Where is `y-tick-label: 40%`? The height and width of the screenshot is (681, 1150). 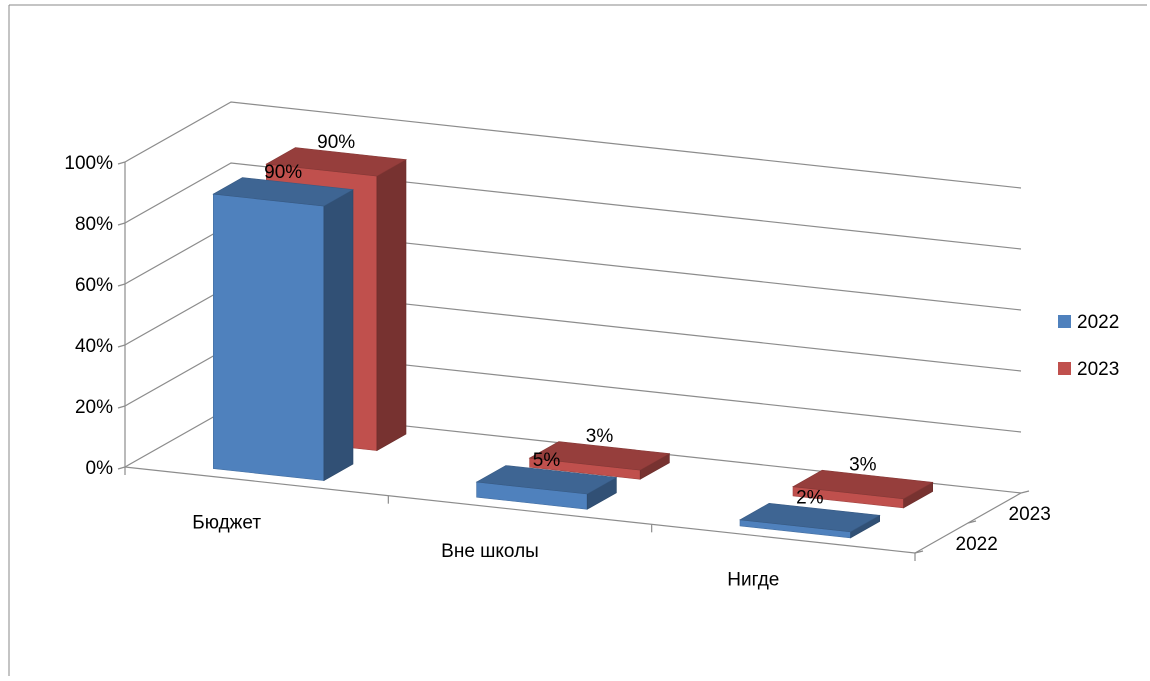 y-tick-label: 40% is located at coordinates (94, 346).